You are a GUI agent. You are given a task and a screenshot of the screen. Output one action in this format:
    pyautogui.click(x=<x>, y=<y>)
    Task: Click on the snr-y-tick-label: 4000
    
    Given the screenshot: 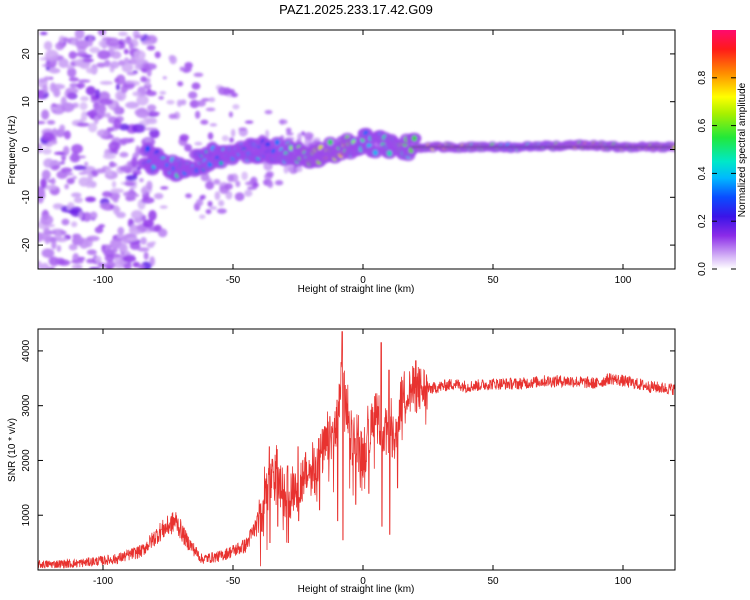 What is the action you would take?
    pyautogui.click(x=26, y=350)
    